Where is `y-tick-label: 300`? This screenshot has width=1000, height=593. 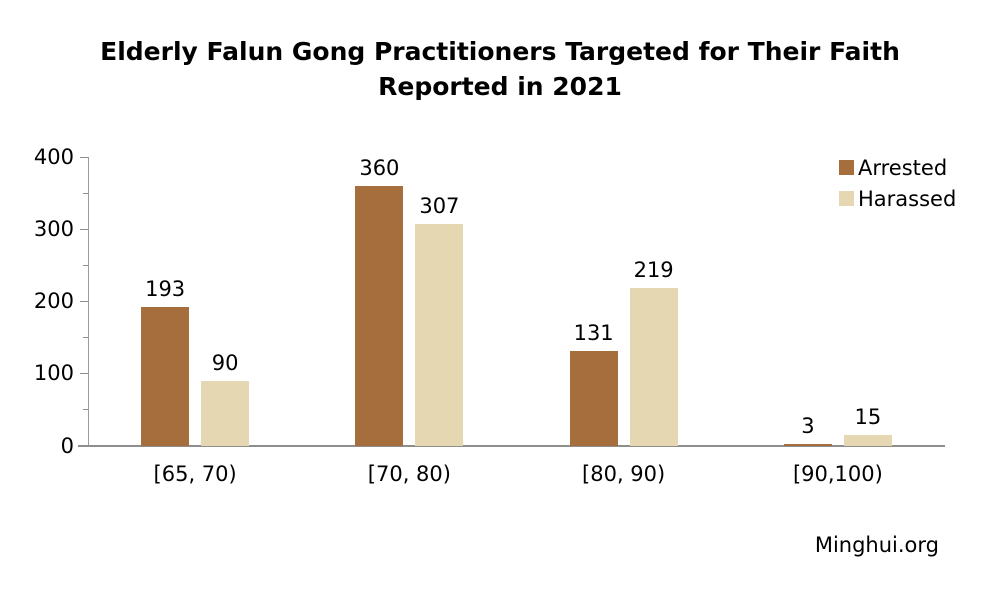 y-tick-label: 300 is located at coordinates (53, 228).